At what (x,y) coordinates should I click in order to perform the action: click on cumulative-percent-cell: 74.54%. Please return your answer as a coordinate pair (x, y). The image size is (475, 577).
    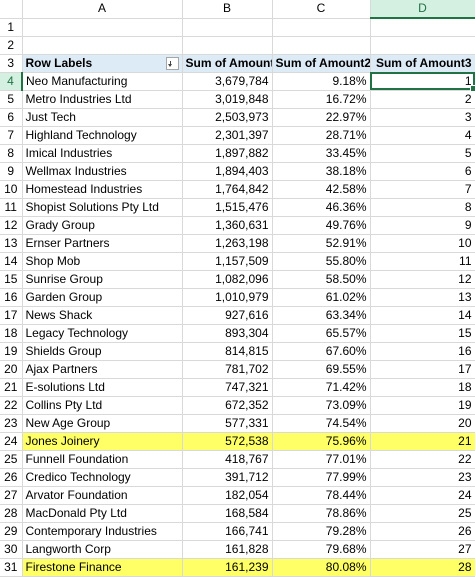
    Looking at the image, I should click on (321, 423).